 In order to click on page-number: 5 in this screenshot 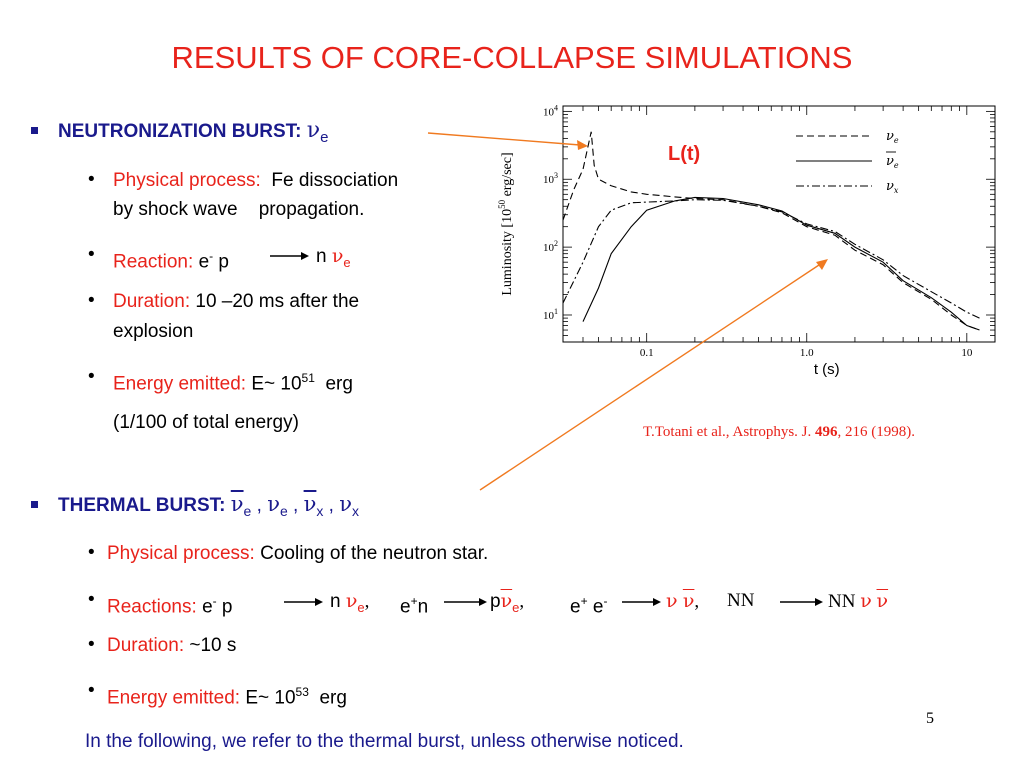, I will do `click(930, 718)`.